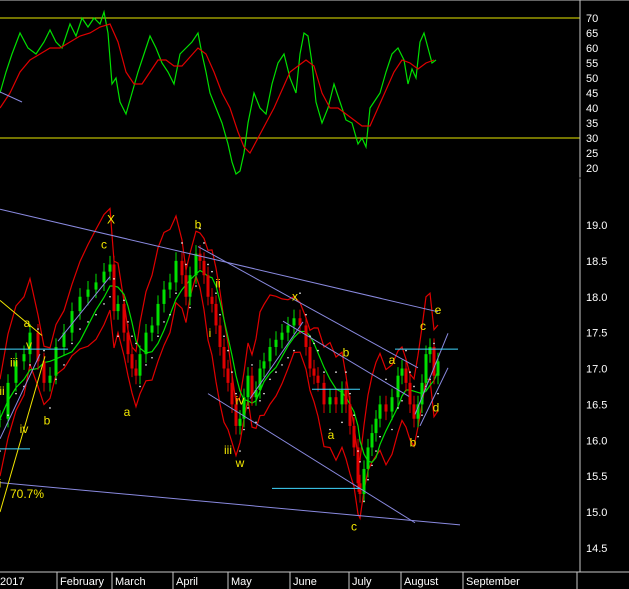 The width and height of the screenshot is (629, 589). Describe the element at coordinates (24, 429) in the screenshot. I see `wave-label: iv` at that location.